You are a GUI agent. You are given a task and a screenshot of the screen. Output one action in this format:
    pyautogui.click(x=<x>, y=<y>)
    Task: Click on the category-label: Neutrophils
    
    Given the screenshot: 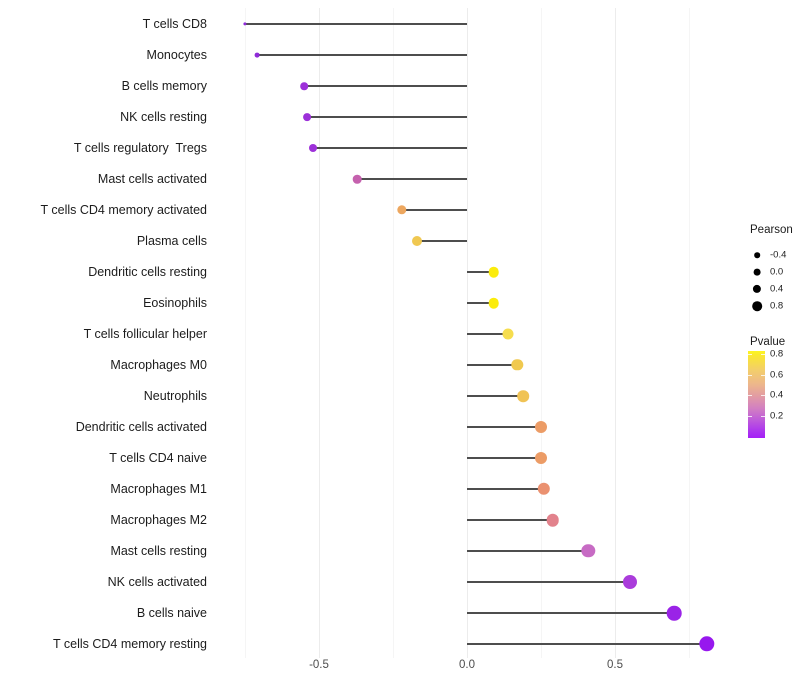 What is the action you would take?
    pyautogui.click(x=175, y=396)
    